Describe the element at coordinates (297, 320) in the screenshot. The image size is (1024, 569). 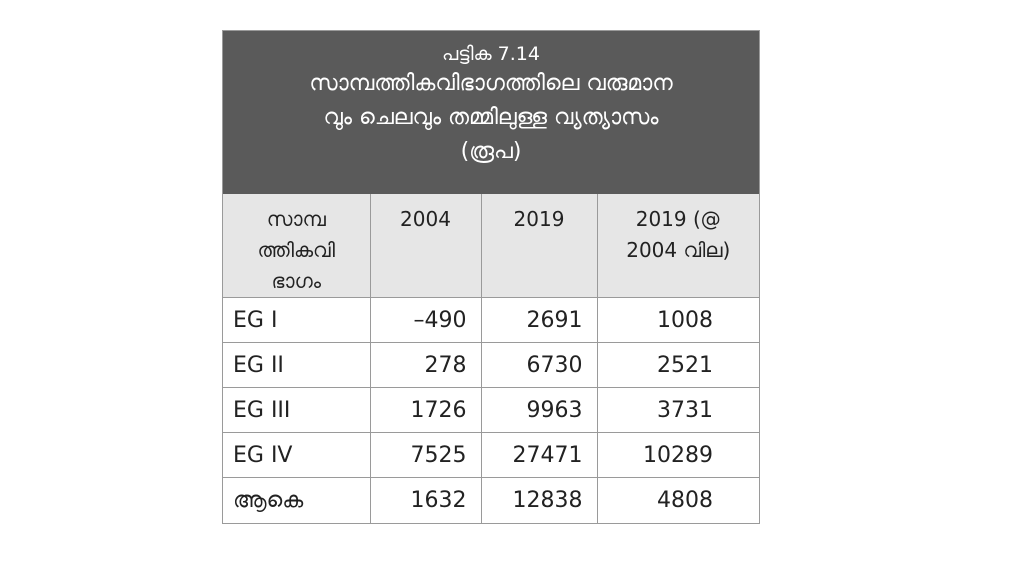
I see `cell-economic-group: EG I` at that location.